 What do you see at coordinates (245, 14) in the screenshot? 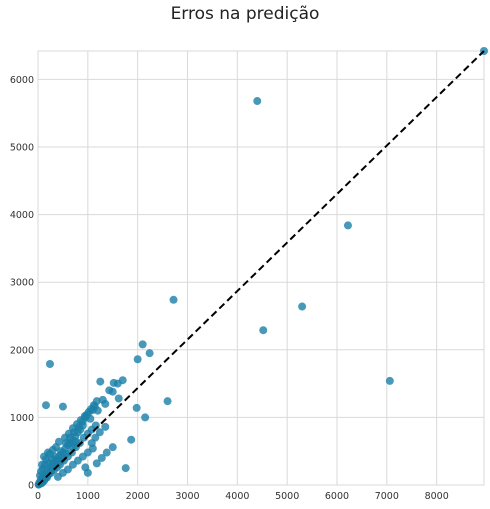
I see `chart-title: Erros na predição` at bounding box center [245, 14].